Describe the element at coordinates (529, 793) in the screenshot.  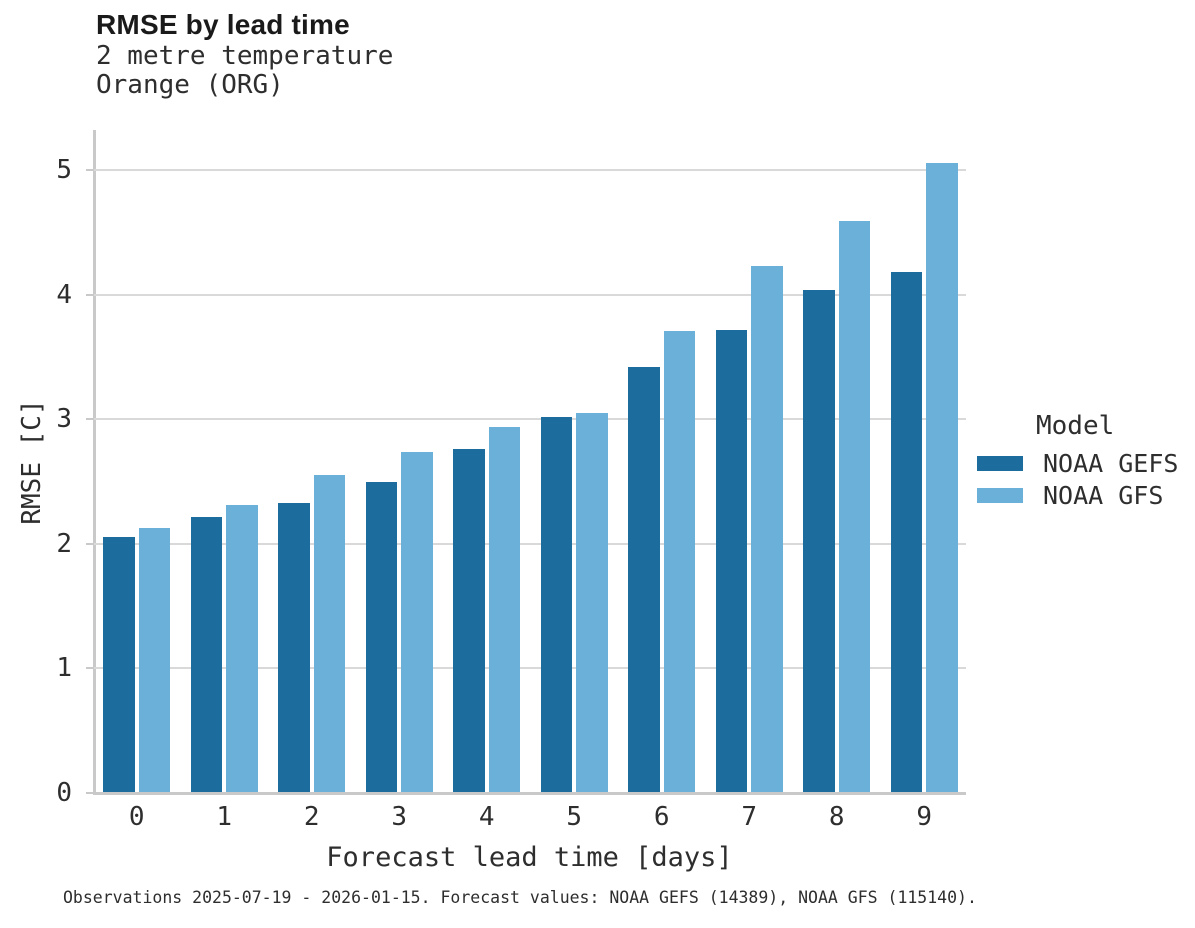
I see `x-axis-line` at that location.